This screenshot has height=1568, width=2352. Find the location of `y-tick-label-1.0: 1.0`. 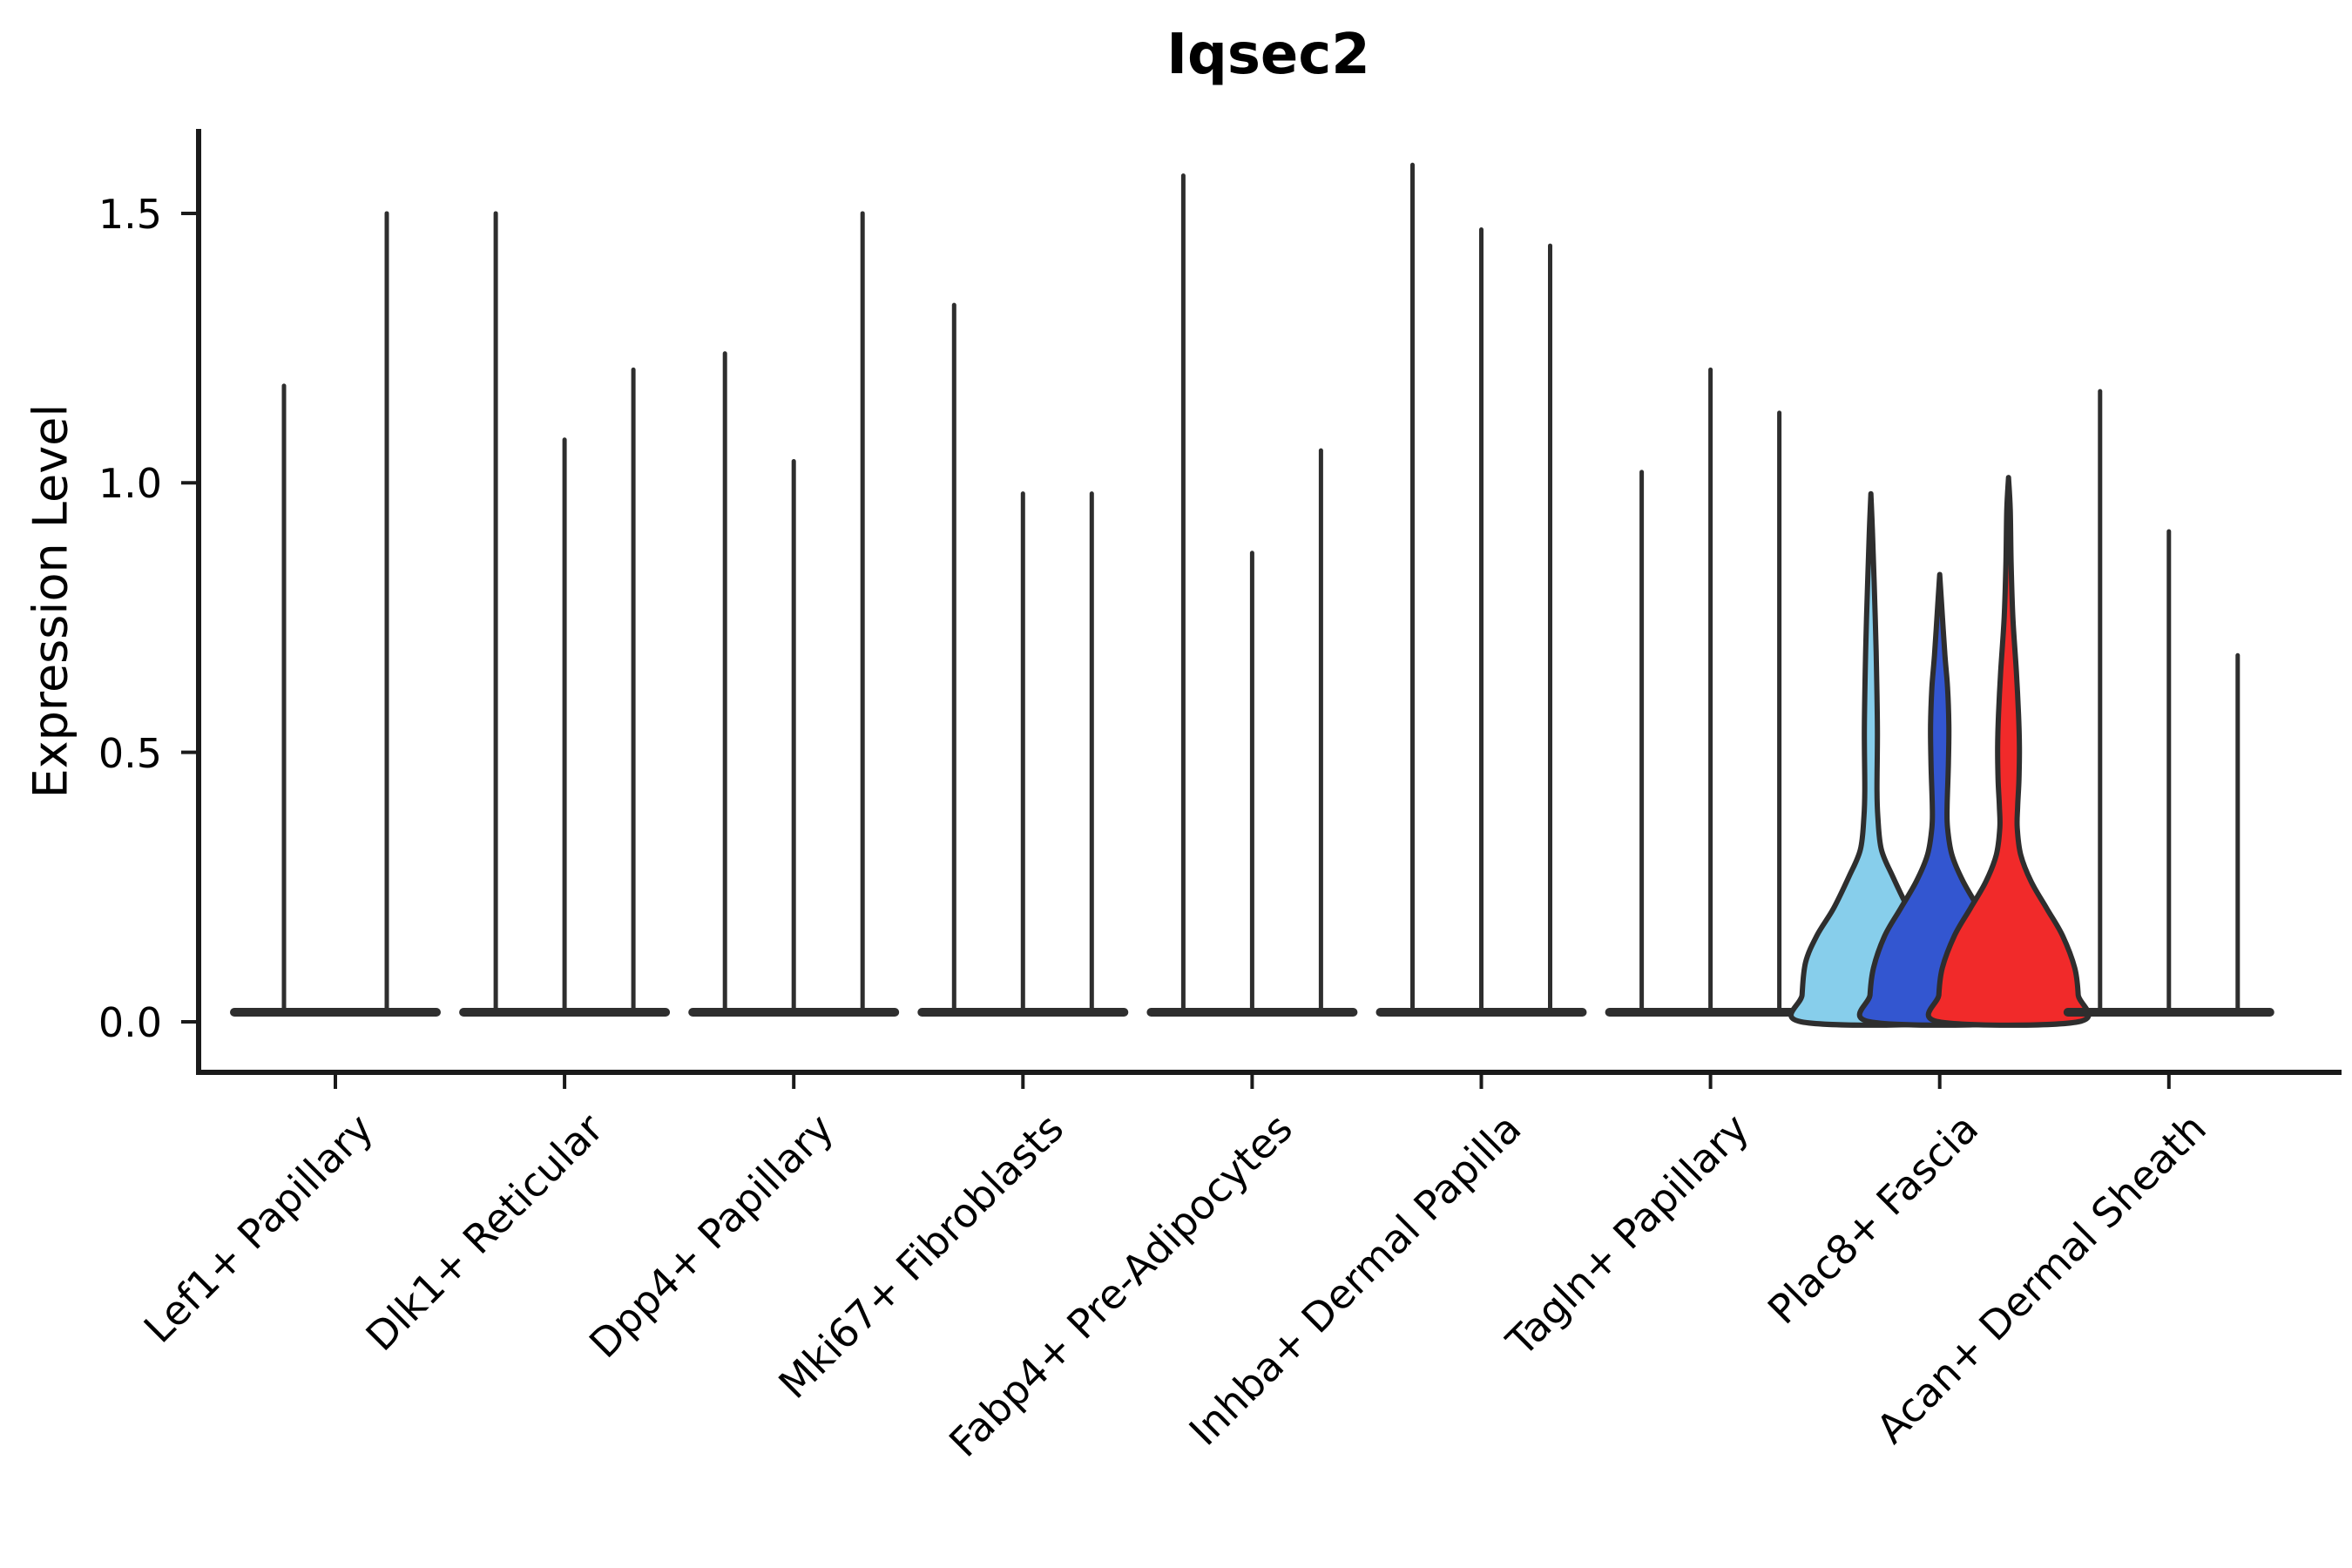

y-tick-label-1.0: 1.0 is located at coordinates (130, 484).